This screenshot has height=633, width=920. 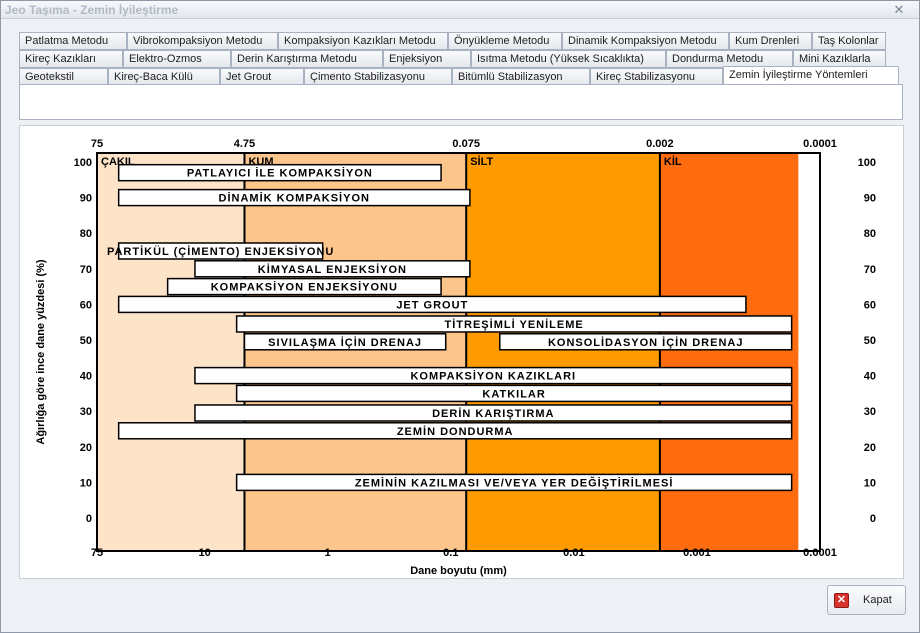 I want to click on zone-label: SİLT, so click(x=481, y=161).